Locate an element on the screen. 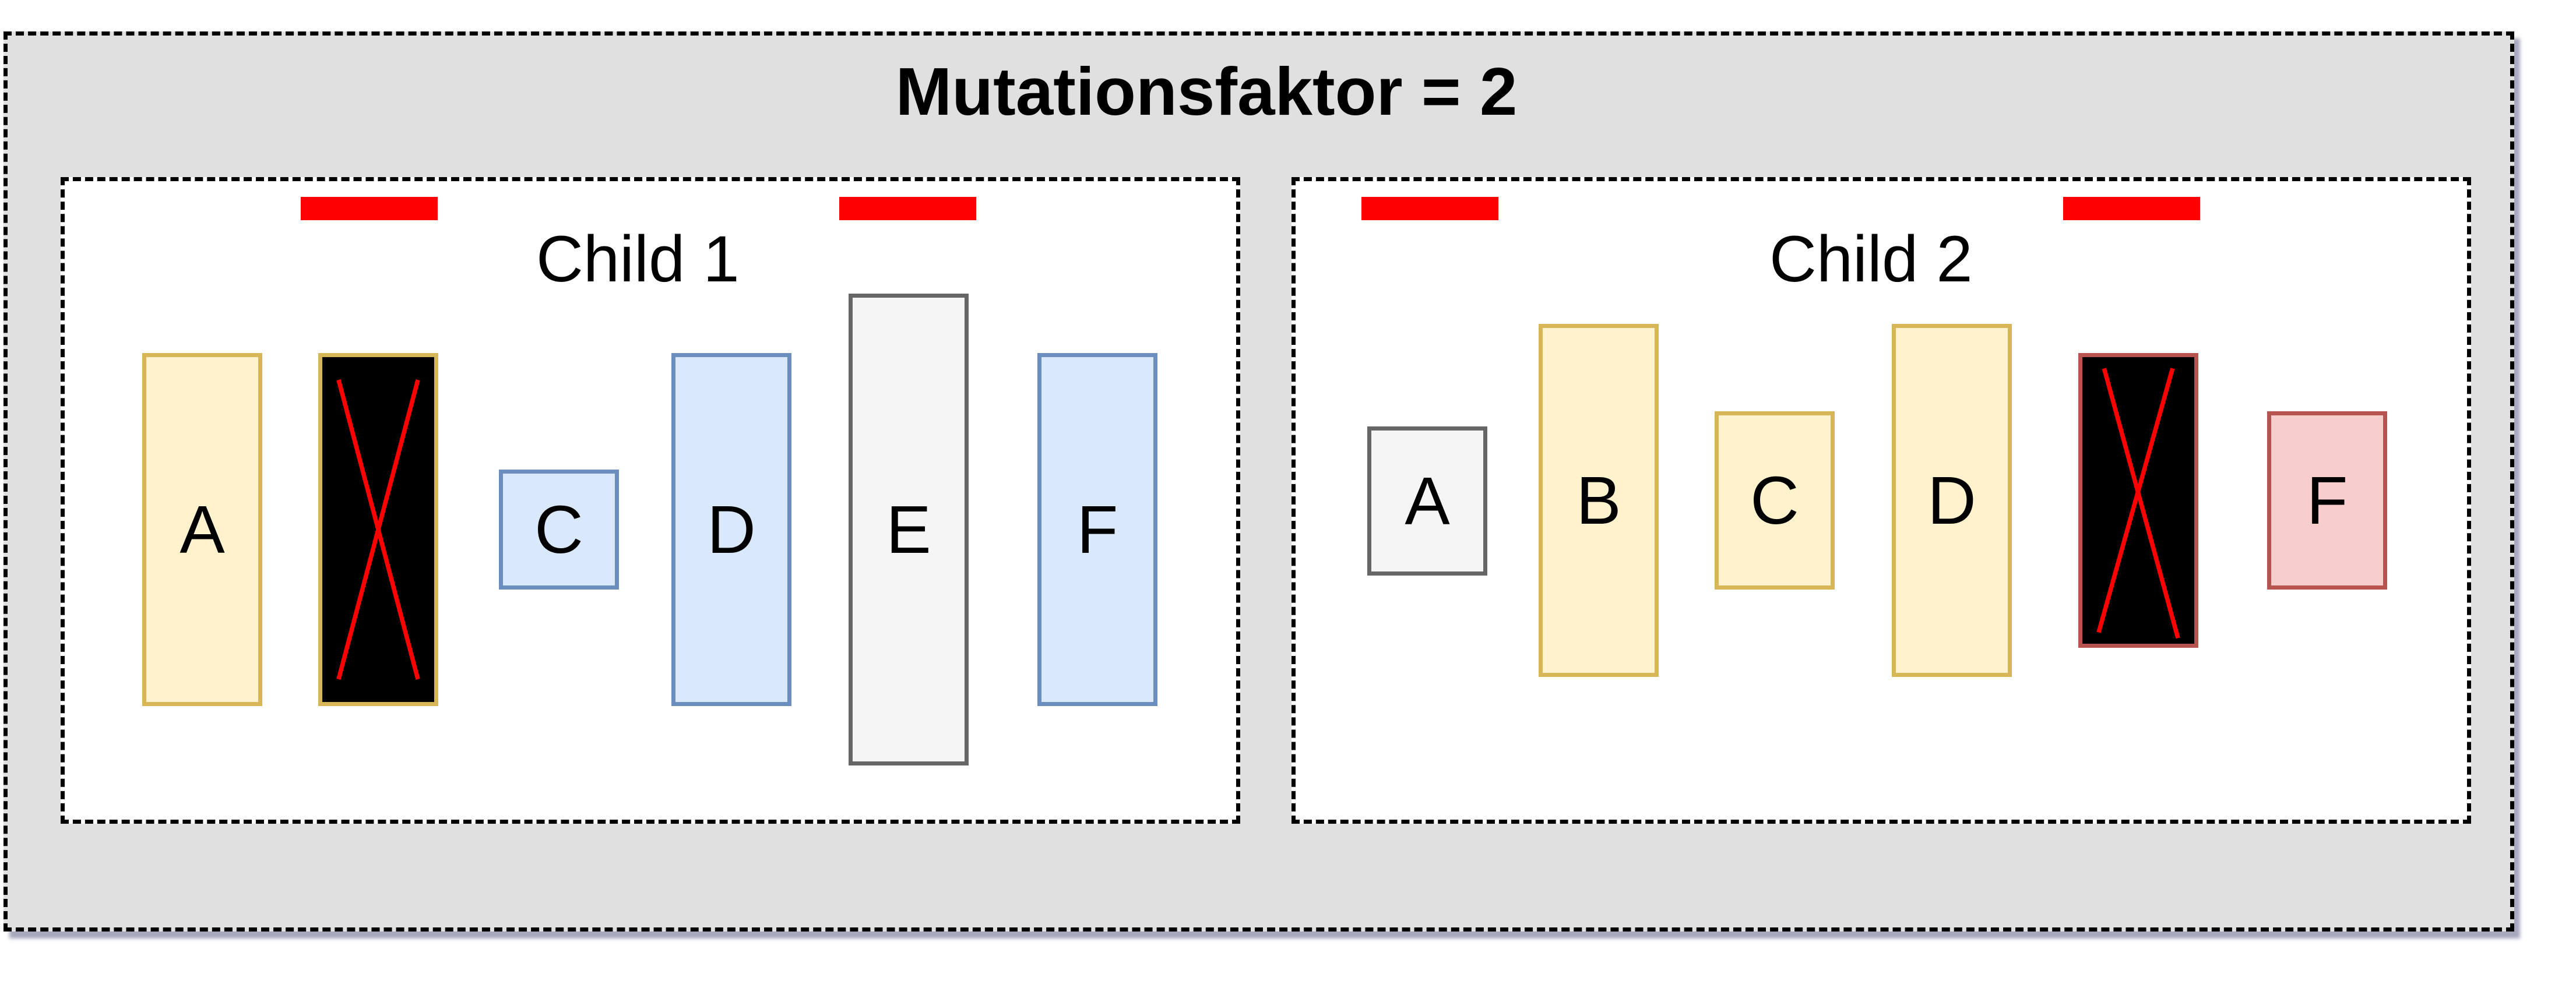 The image size is (2576, 1002). gene-block: E is located at coordinates (909, 529).